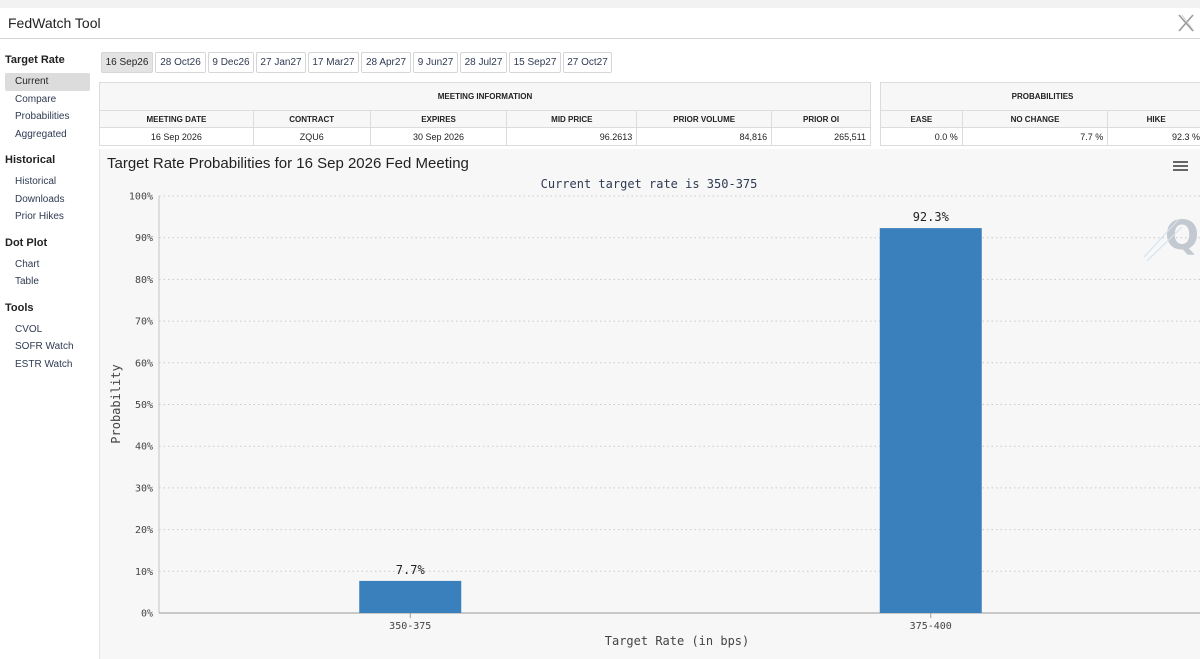 The height and width of the screenshot is (659, 1200). Describe the element at coordinates (41, 134) in the screenshot. I see `sidebar-item-aggregated: Aggregated` at that location.